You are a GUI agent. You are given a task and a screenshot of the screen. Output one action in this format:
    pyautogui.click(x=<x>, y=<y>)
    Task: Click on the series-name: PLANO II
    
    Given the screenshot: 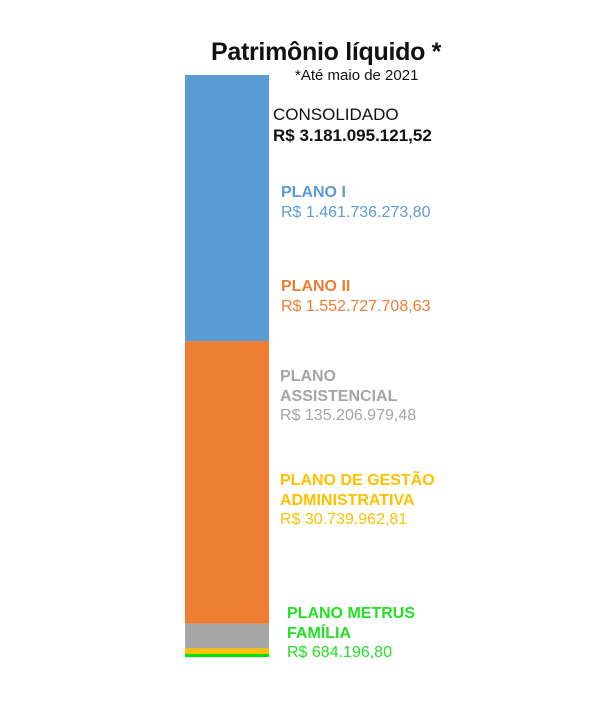 What is the action you would take?
    pyautogui.click(x=316, y=286)
    